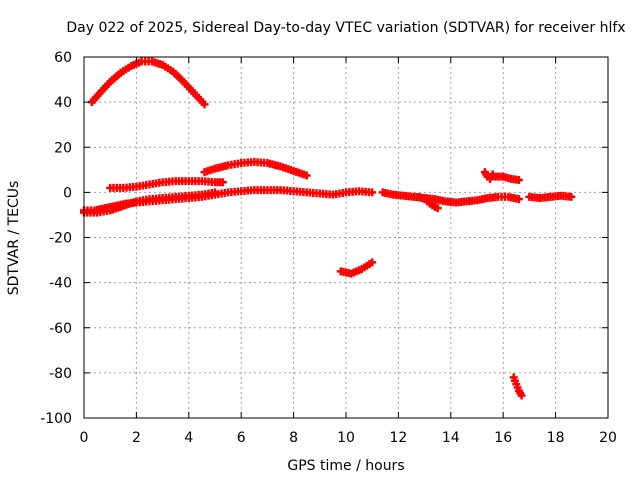 The width and height of the screenshot is (640, 480). I want to click on y-tick-label: 20, so click(63, 148).